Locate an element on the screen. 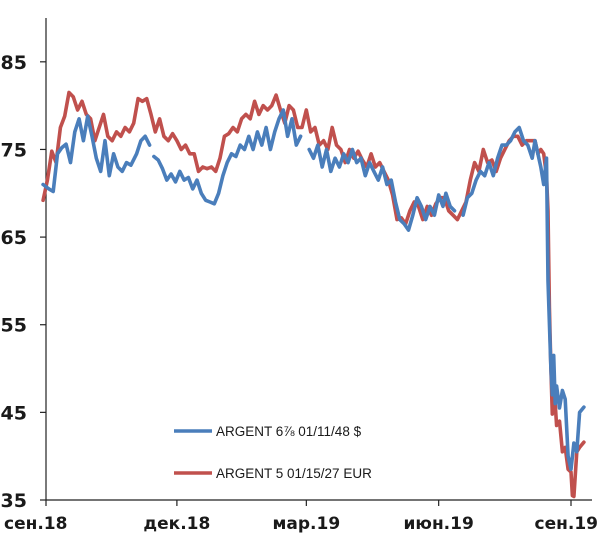  y-tick-label: 55 is located at coordinates (14, 326).